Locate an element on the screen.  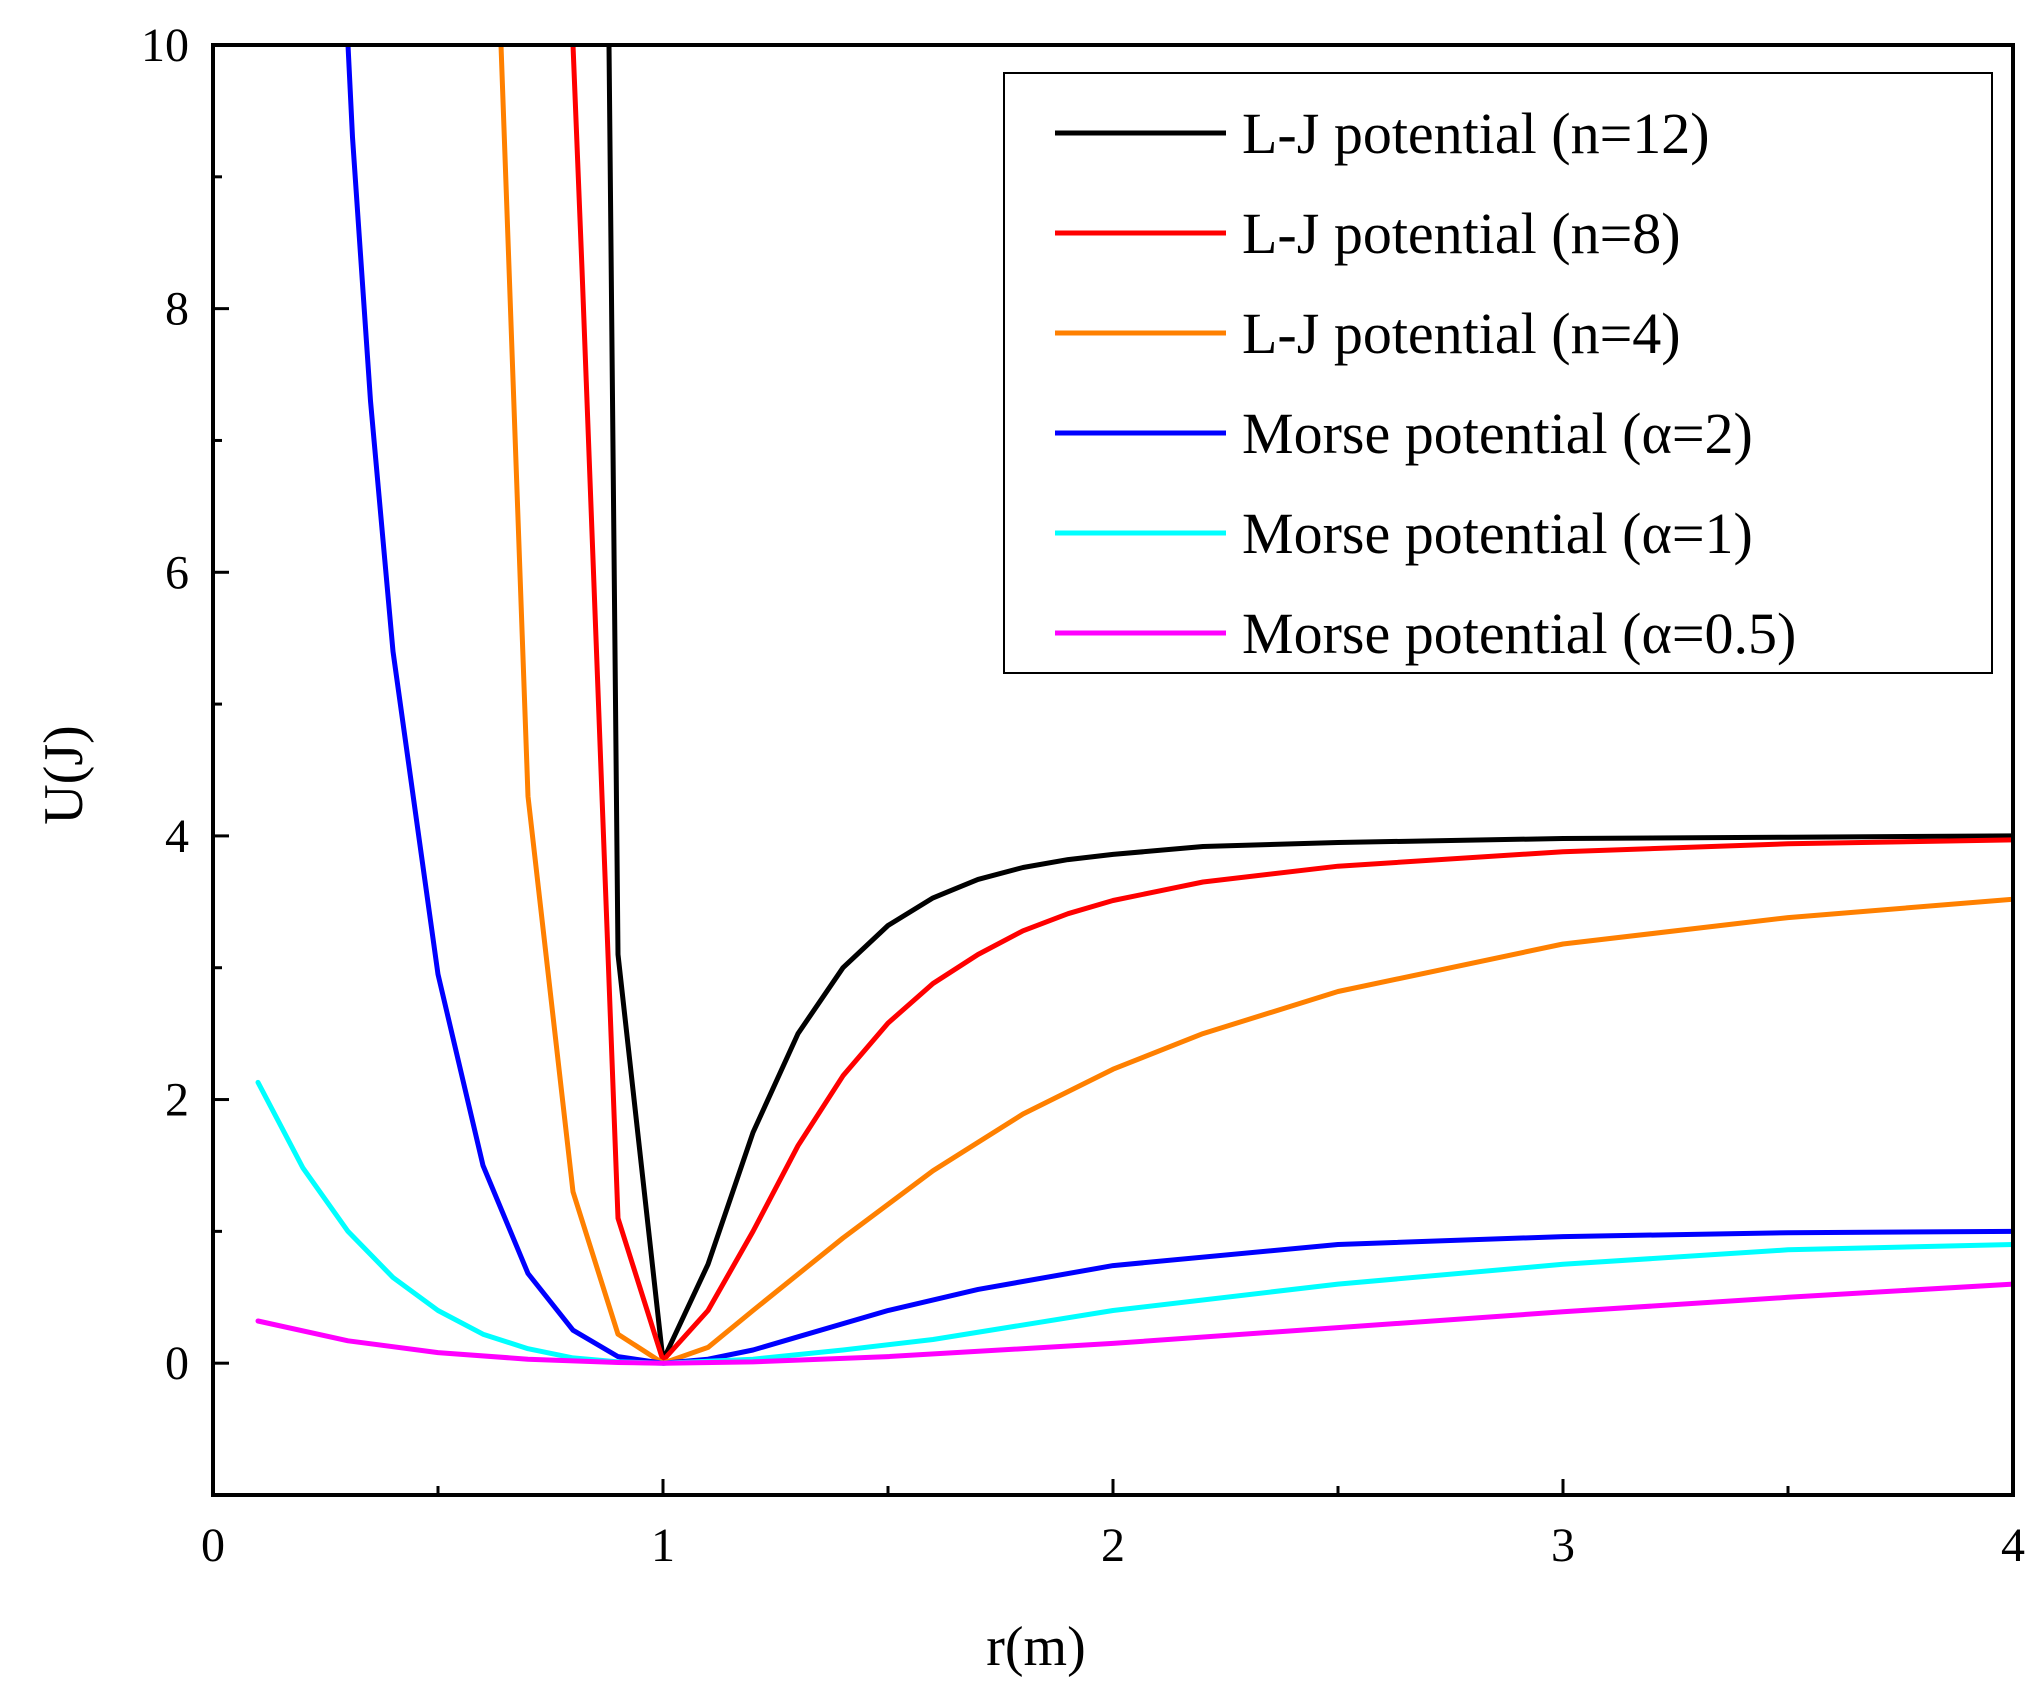
y-tick-label: 8 is located at coordinates (177, 309).